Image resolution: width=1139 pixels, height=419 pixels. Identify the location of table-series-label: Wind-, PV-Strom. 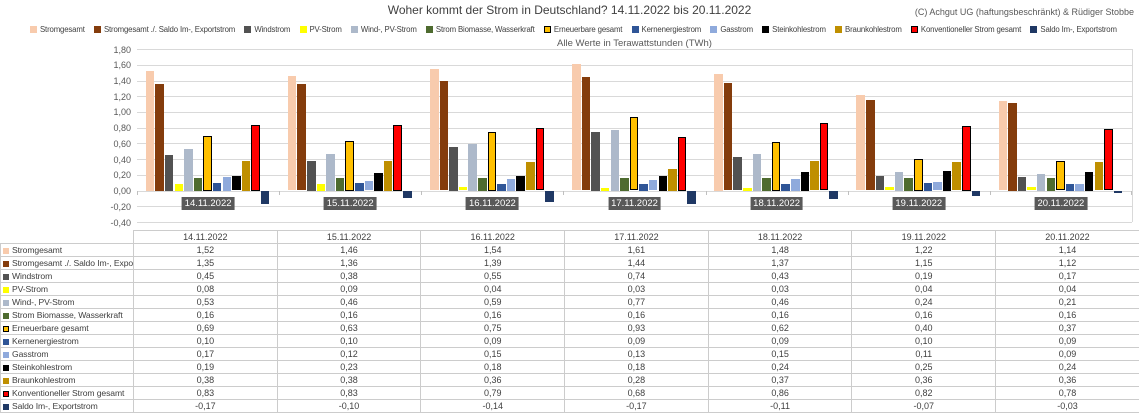
(67, 302).